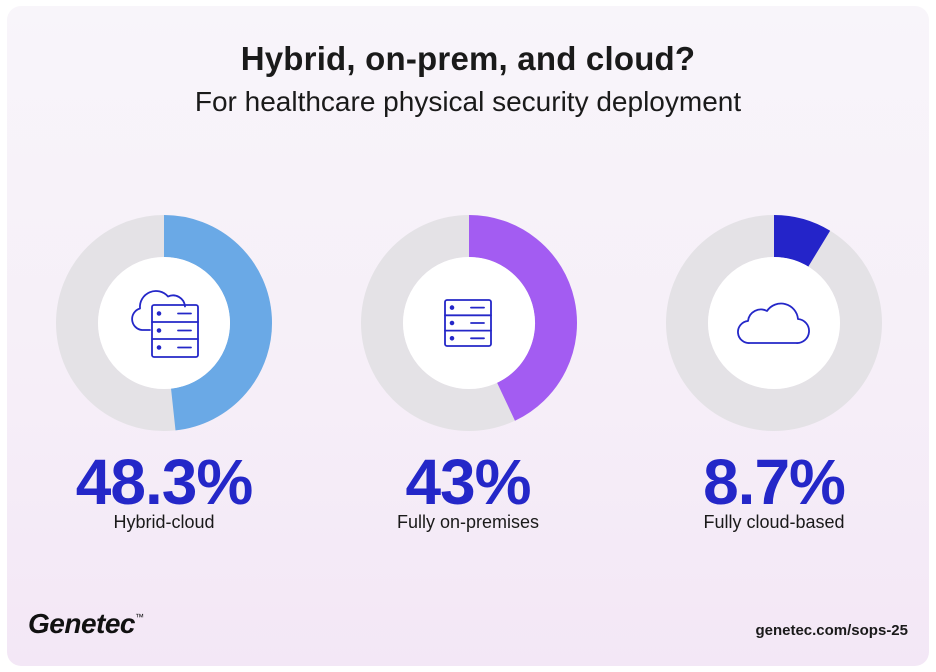 This screenshot has height=672, width=936. I want to click on hybrid-cloud-donut-slice, so click(217, 323).